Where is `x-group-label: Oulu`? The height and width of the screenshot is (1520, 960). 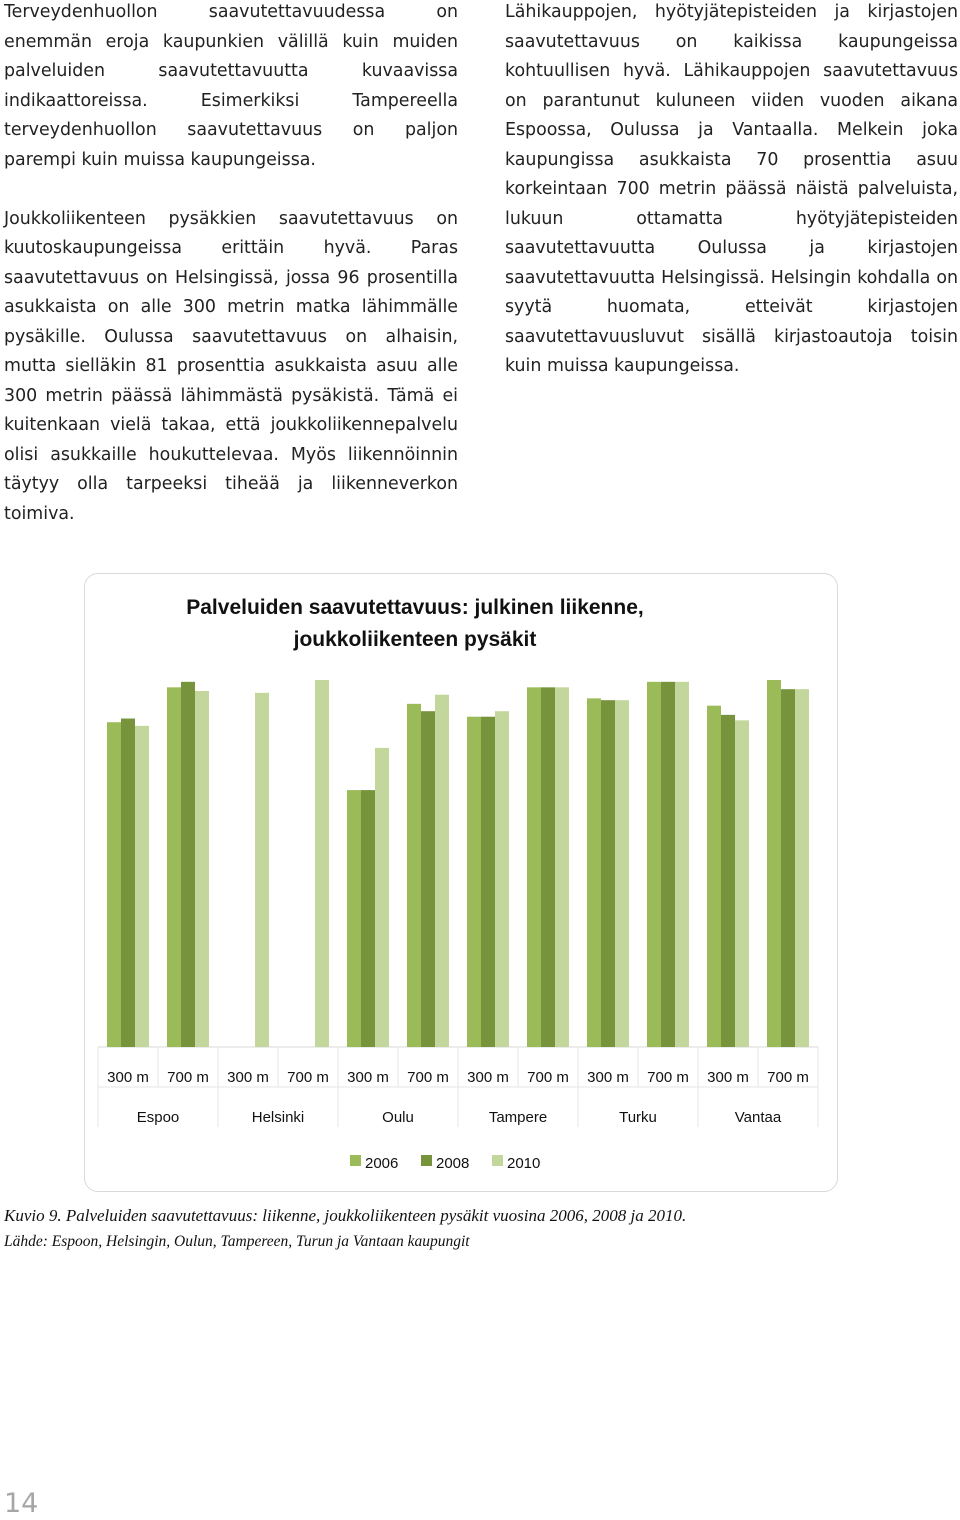 x-group-label: Oulu is located at coordinates (398, 1117).